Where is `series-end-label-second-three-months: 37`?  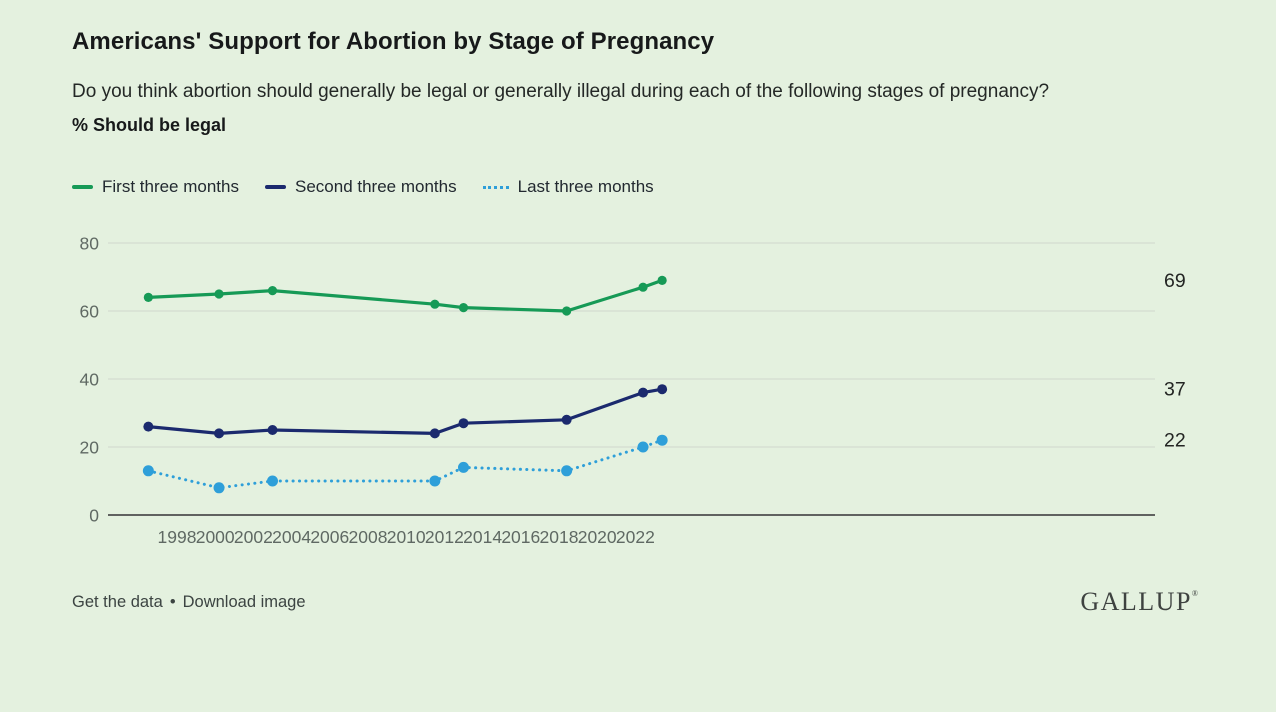
series-end-label-second-three-months: 37 is located at coordinates (1175, 390).